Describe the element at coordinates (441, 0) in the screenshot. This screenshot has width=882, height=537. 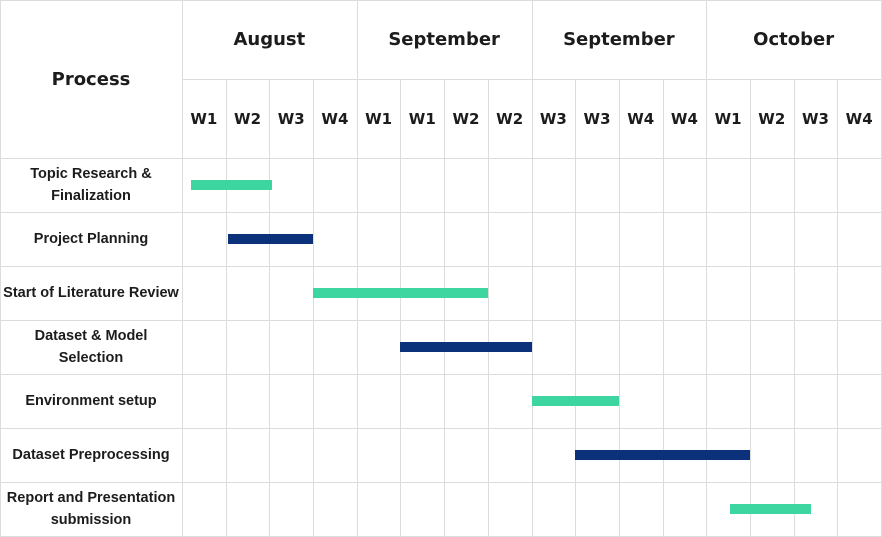
I see `grid-line-top` at that location.